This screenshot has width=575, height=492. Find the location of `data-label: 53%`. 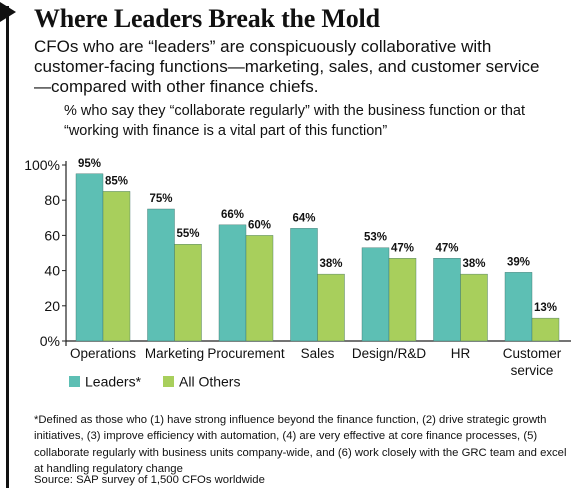

data-label: 53% is located at coordinates (375, 238).